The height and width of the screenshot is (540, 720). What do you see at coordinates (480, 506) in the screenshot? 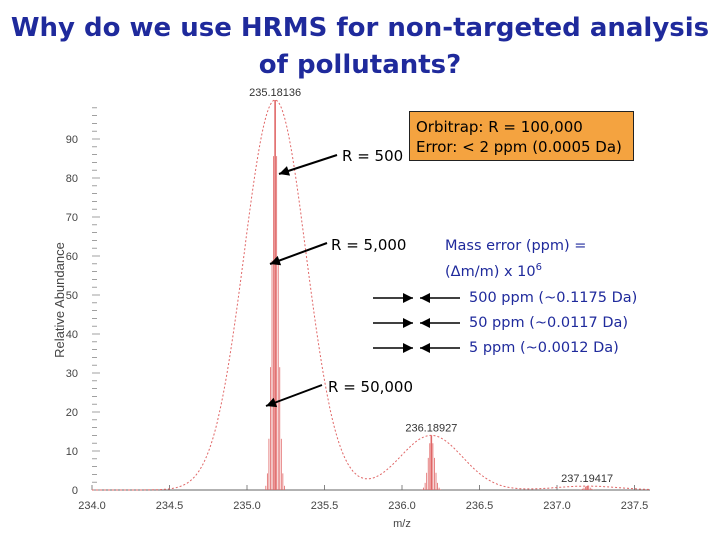
I see `x-tick-label: 236.5` at bounding box center [480, 506].